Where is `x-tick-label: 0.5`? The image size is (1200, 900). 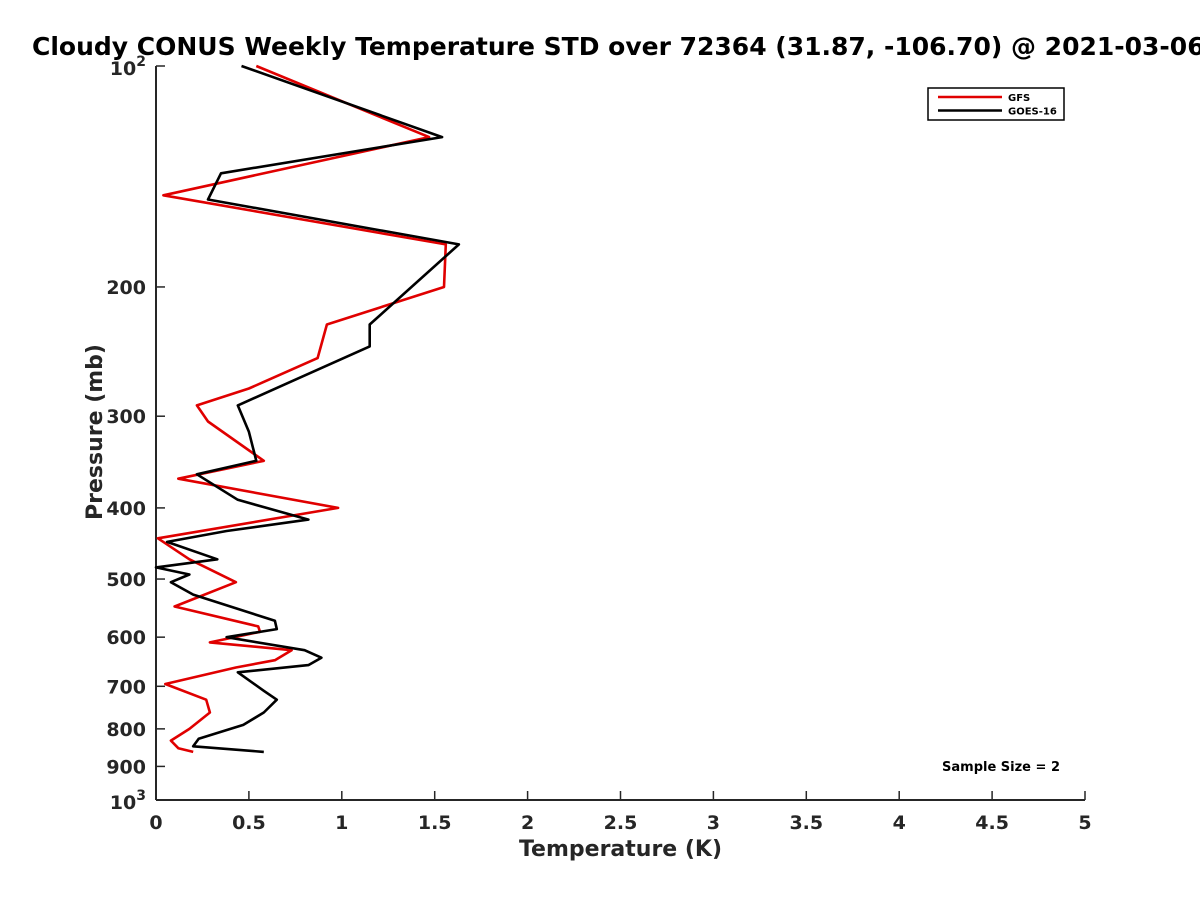 x-tick-label: 0.5 is located at coordinates (249, 823).